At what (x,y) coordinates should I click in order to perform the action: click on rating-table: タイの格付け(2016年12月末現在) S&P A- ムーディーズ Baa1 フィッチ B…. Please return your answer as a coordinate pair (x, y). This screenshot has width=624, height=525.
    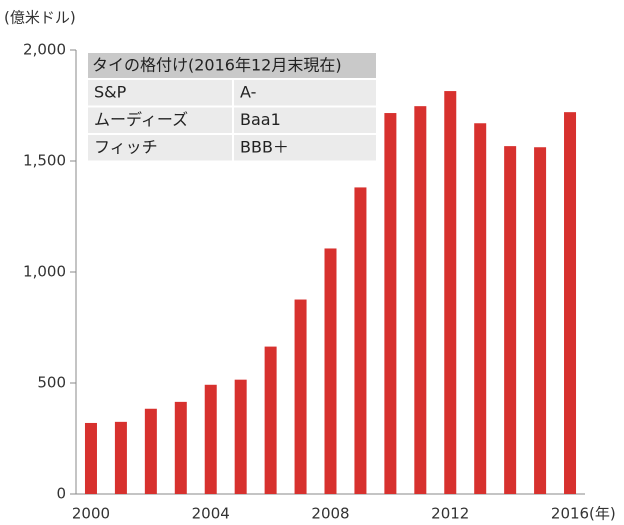
    Looking at the image, I should click on (232, 107).